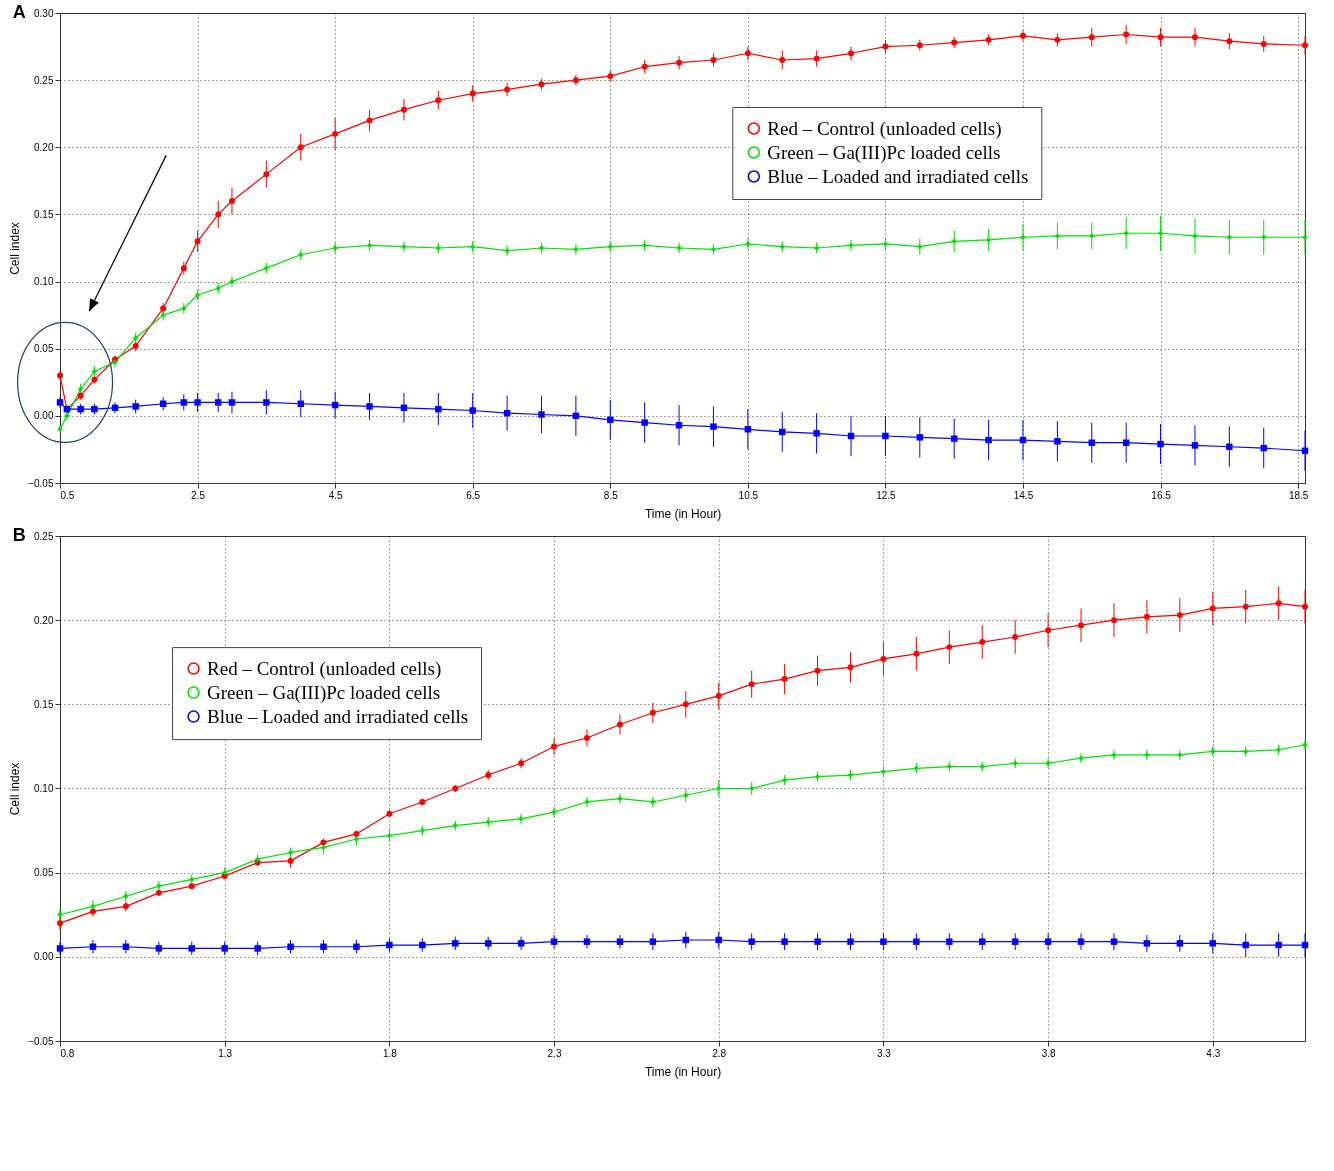 This screenshot has height=1171, width=1334. I want to click on x-tick-label: 2.3, so click(554, 1053).